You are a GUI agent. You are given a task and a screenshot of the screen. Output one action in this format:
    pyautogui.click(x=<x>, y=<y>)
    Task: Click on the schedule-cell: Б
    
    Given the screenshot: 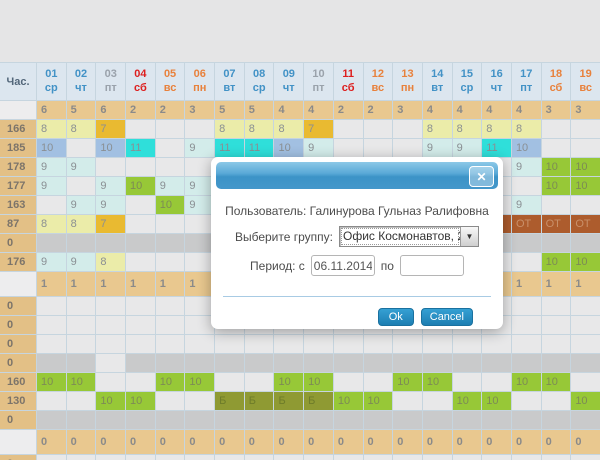 What is the action you would take?
    pyautogui.click(x=229, y=401)
    